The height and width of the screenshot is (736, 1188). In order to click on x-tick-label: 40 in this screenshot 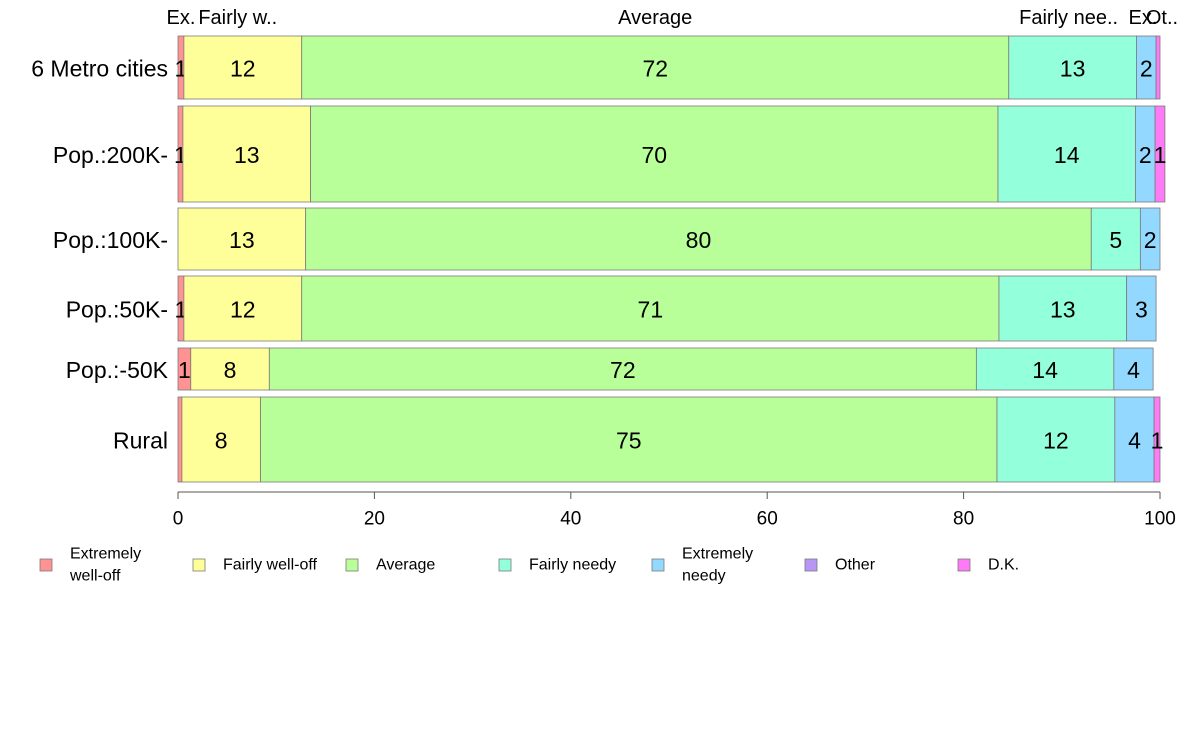, I will do `click(570, 519)`.